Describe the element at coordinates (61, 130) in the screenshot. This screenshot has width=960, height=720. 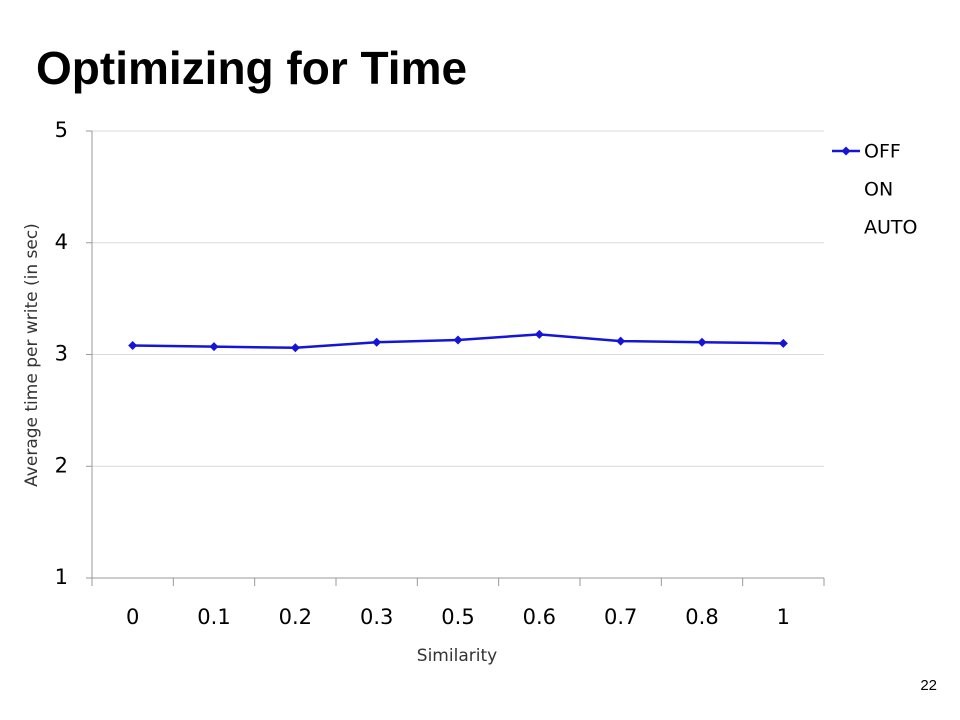
I see `y-tick-label: 5` at that location.